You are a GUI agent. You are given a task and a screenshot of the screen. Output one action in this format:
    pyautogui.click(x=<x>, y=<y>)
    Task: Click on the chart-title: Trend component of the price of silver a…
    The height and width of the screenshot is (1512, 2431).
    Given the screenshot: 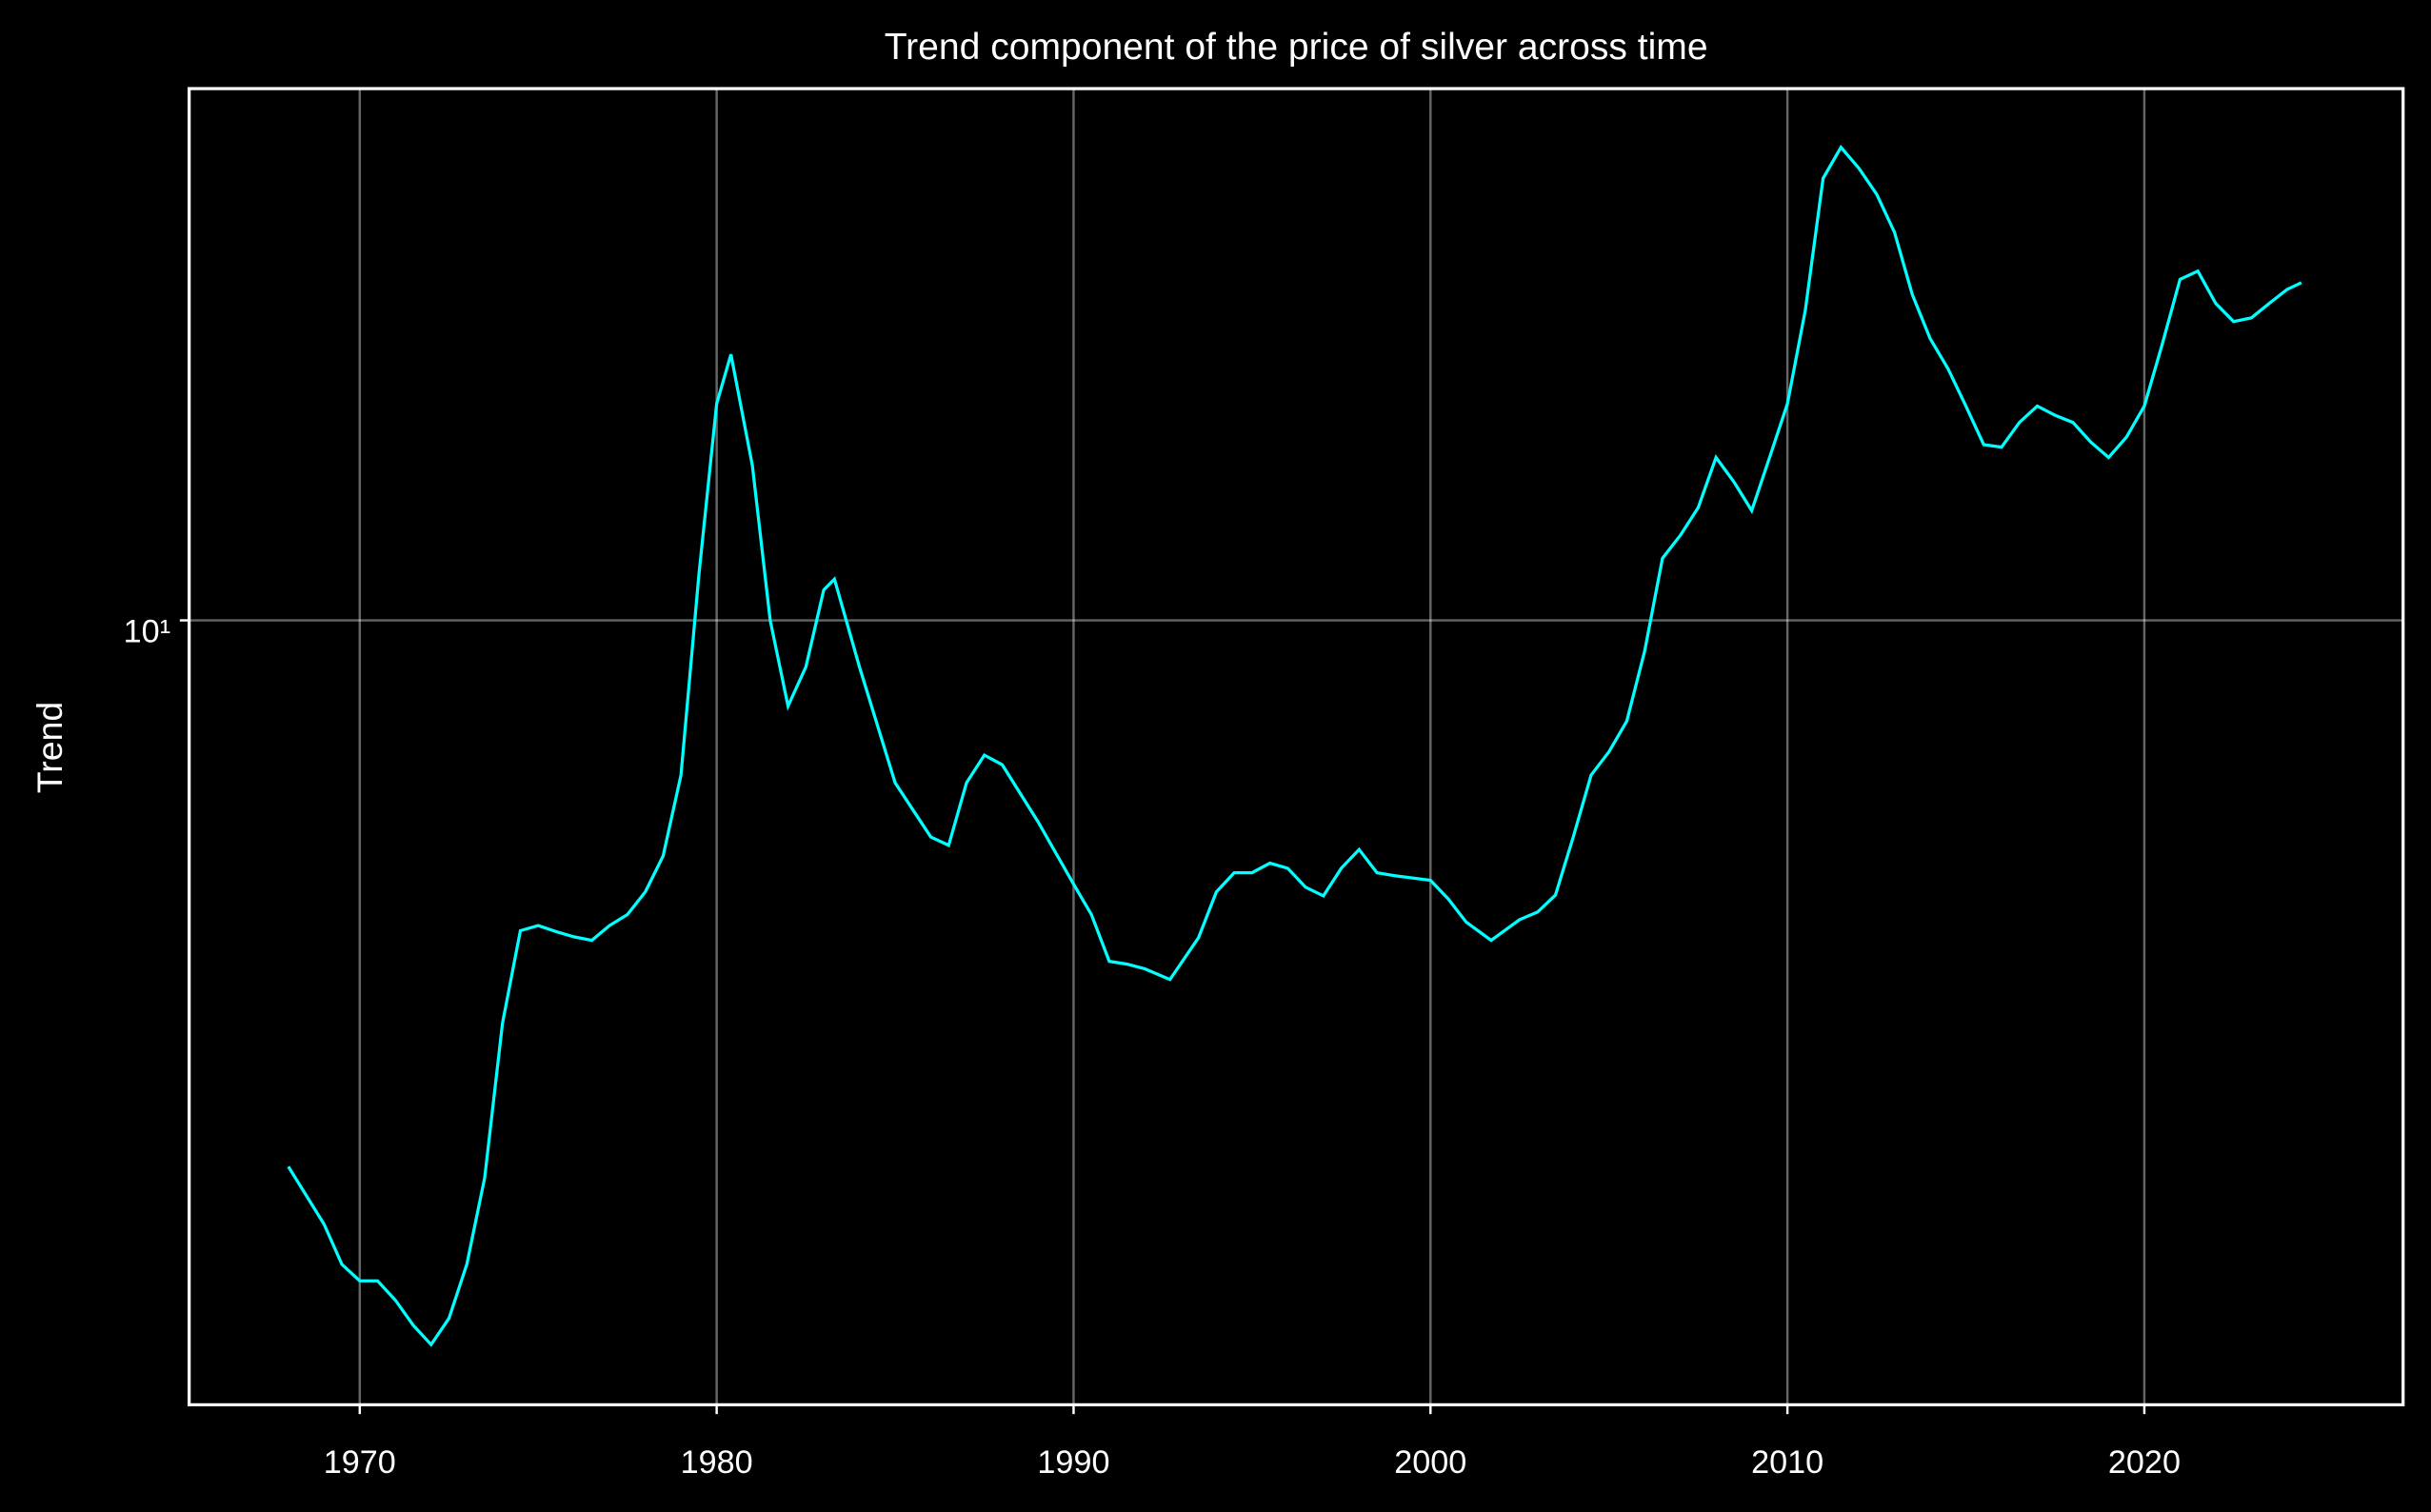 What is the action you would take?
    pyautogui.click(x=1296, y=47)
    